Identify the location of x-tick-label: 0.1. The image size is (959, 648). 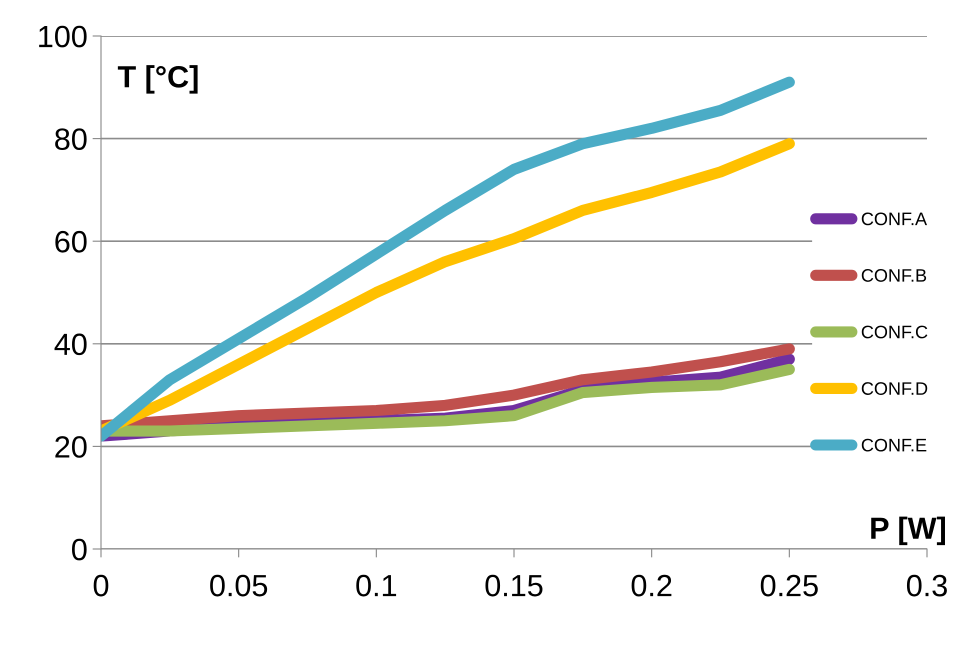
(376, 585).